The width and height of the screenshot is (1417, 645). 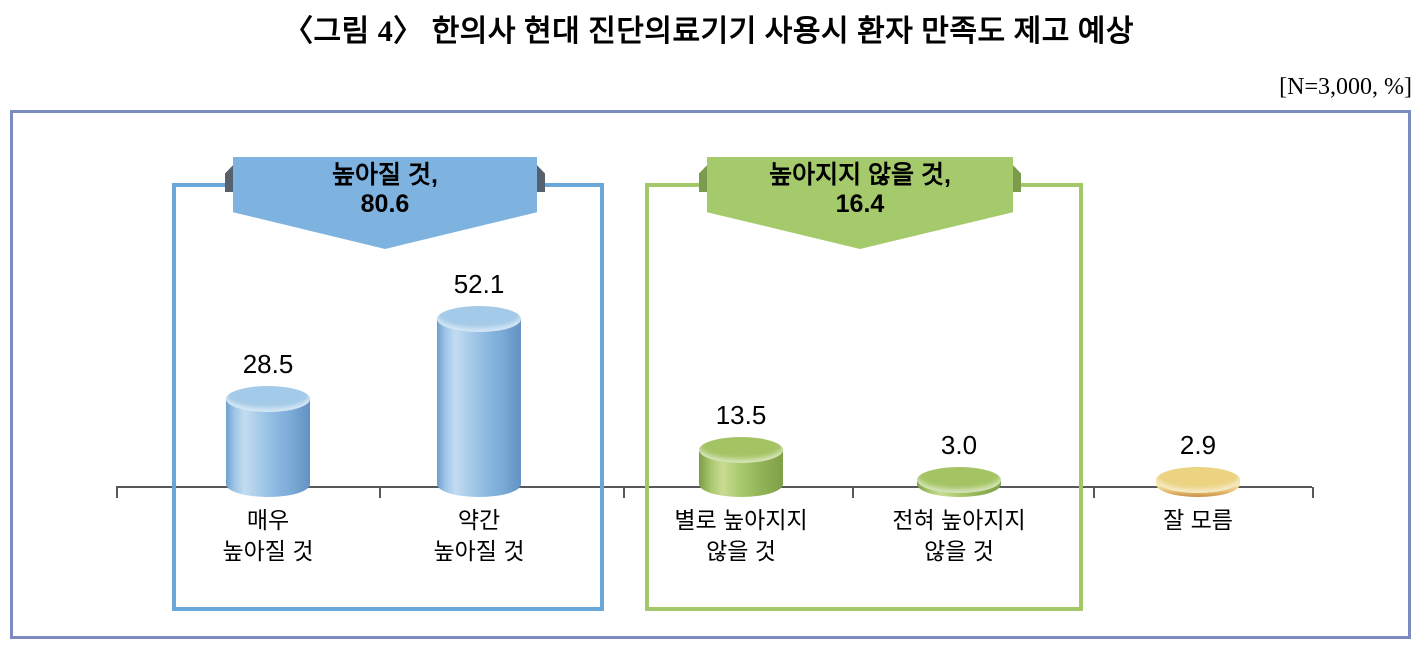 I want to click on bar-category-label-line: 별로 높아지지, so click(x=741, y=520).